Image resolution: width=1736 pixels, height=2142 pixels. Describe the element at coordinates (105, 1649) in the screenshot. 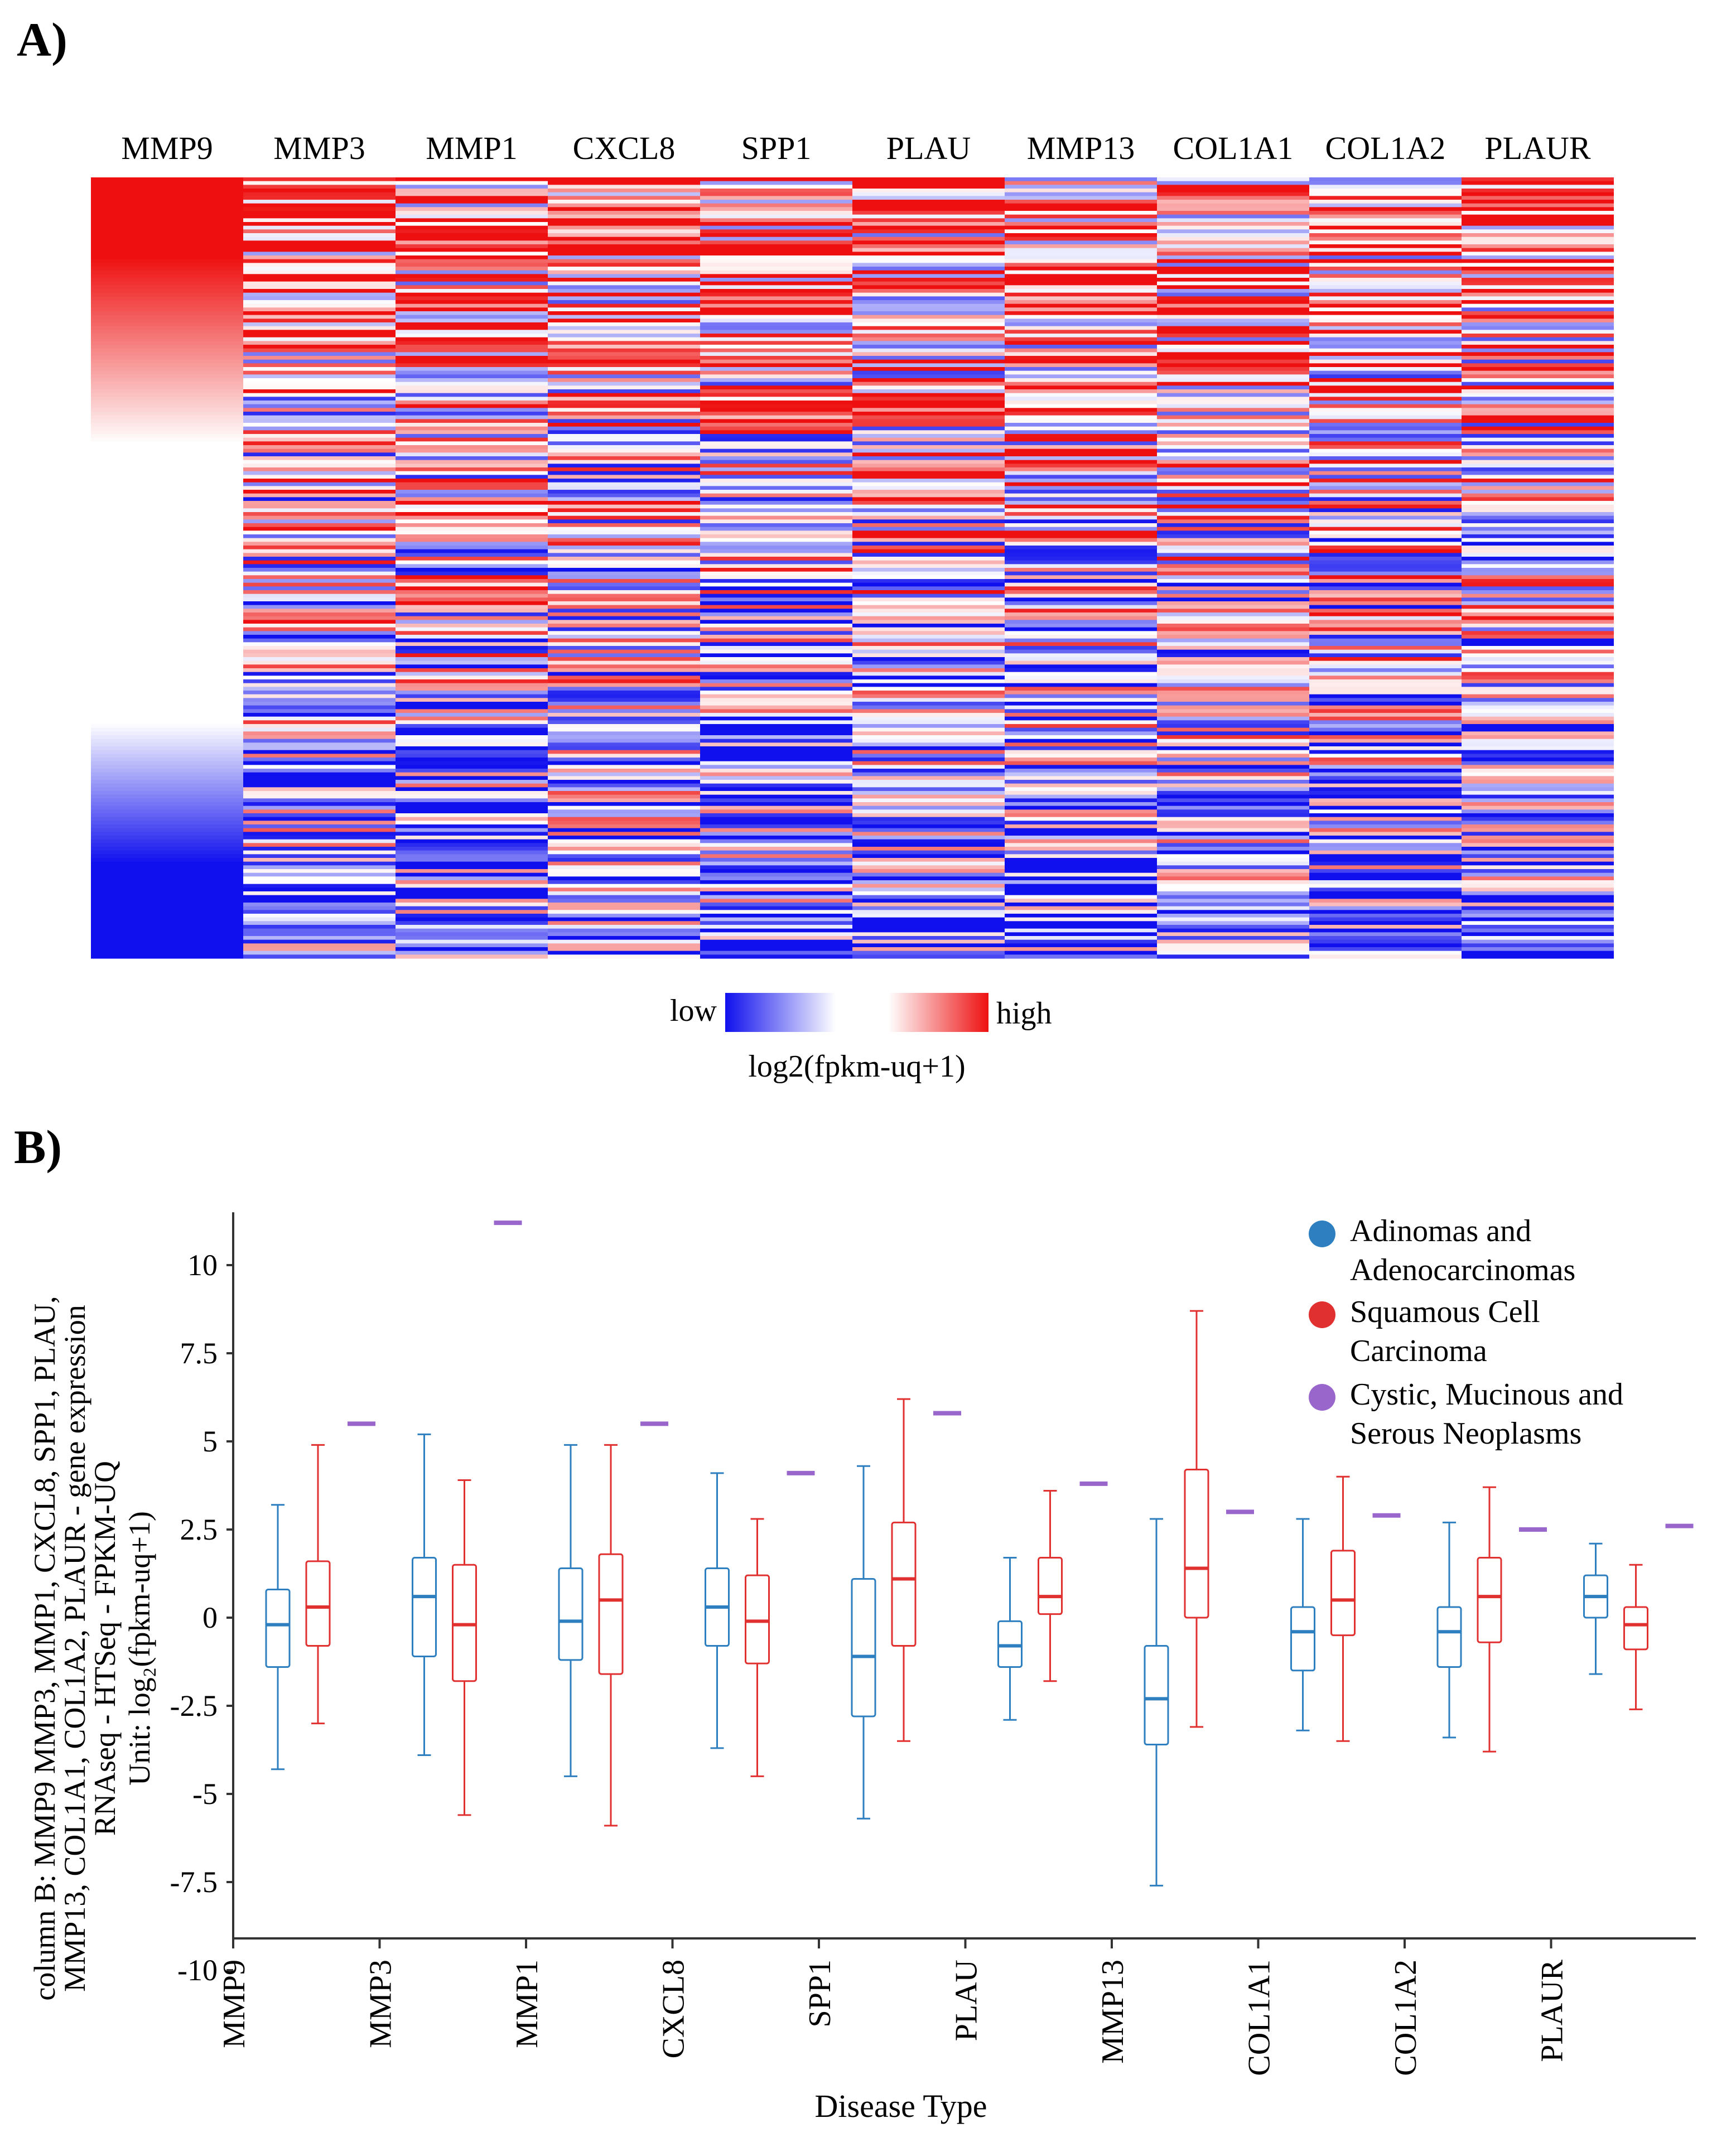

I see `y-axis-title-line3: RNAseq - HTSeq - FPKM-UQ` at that location.